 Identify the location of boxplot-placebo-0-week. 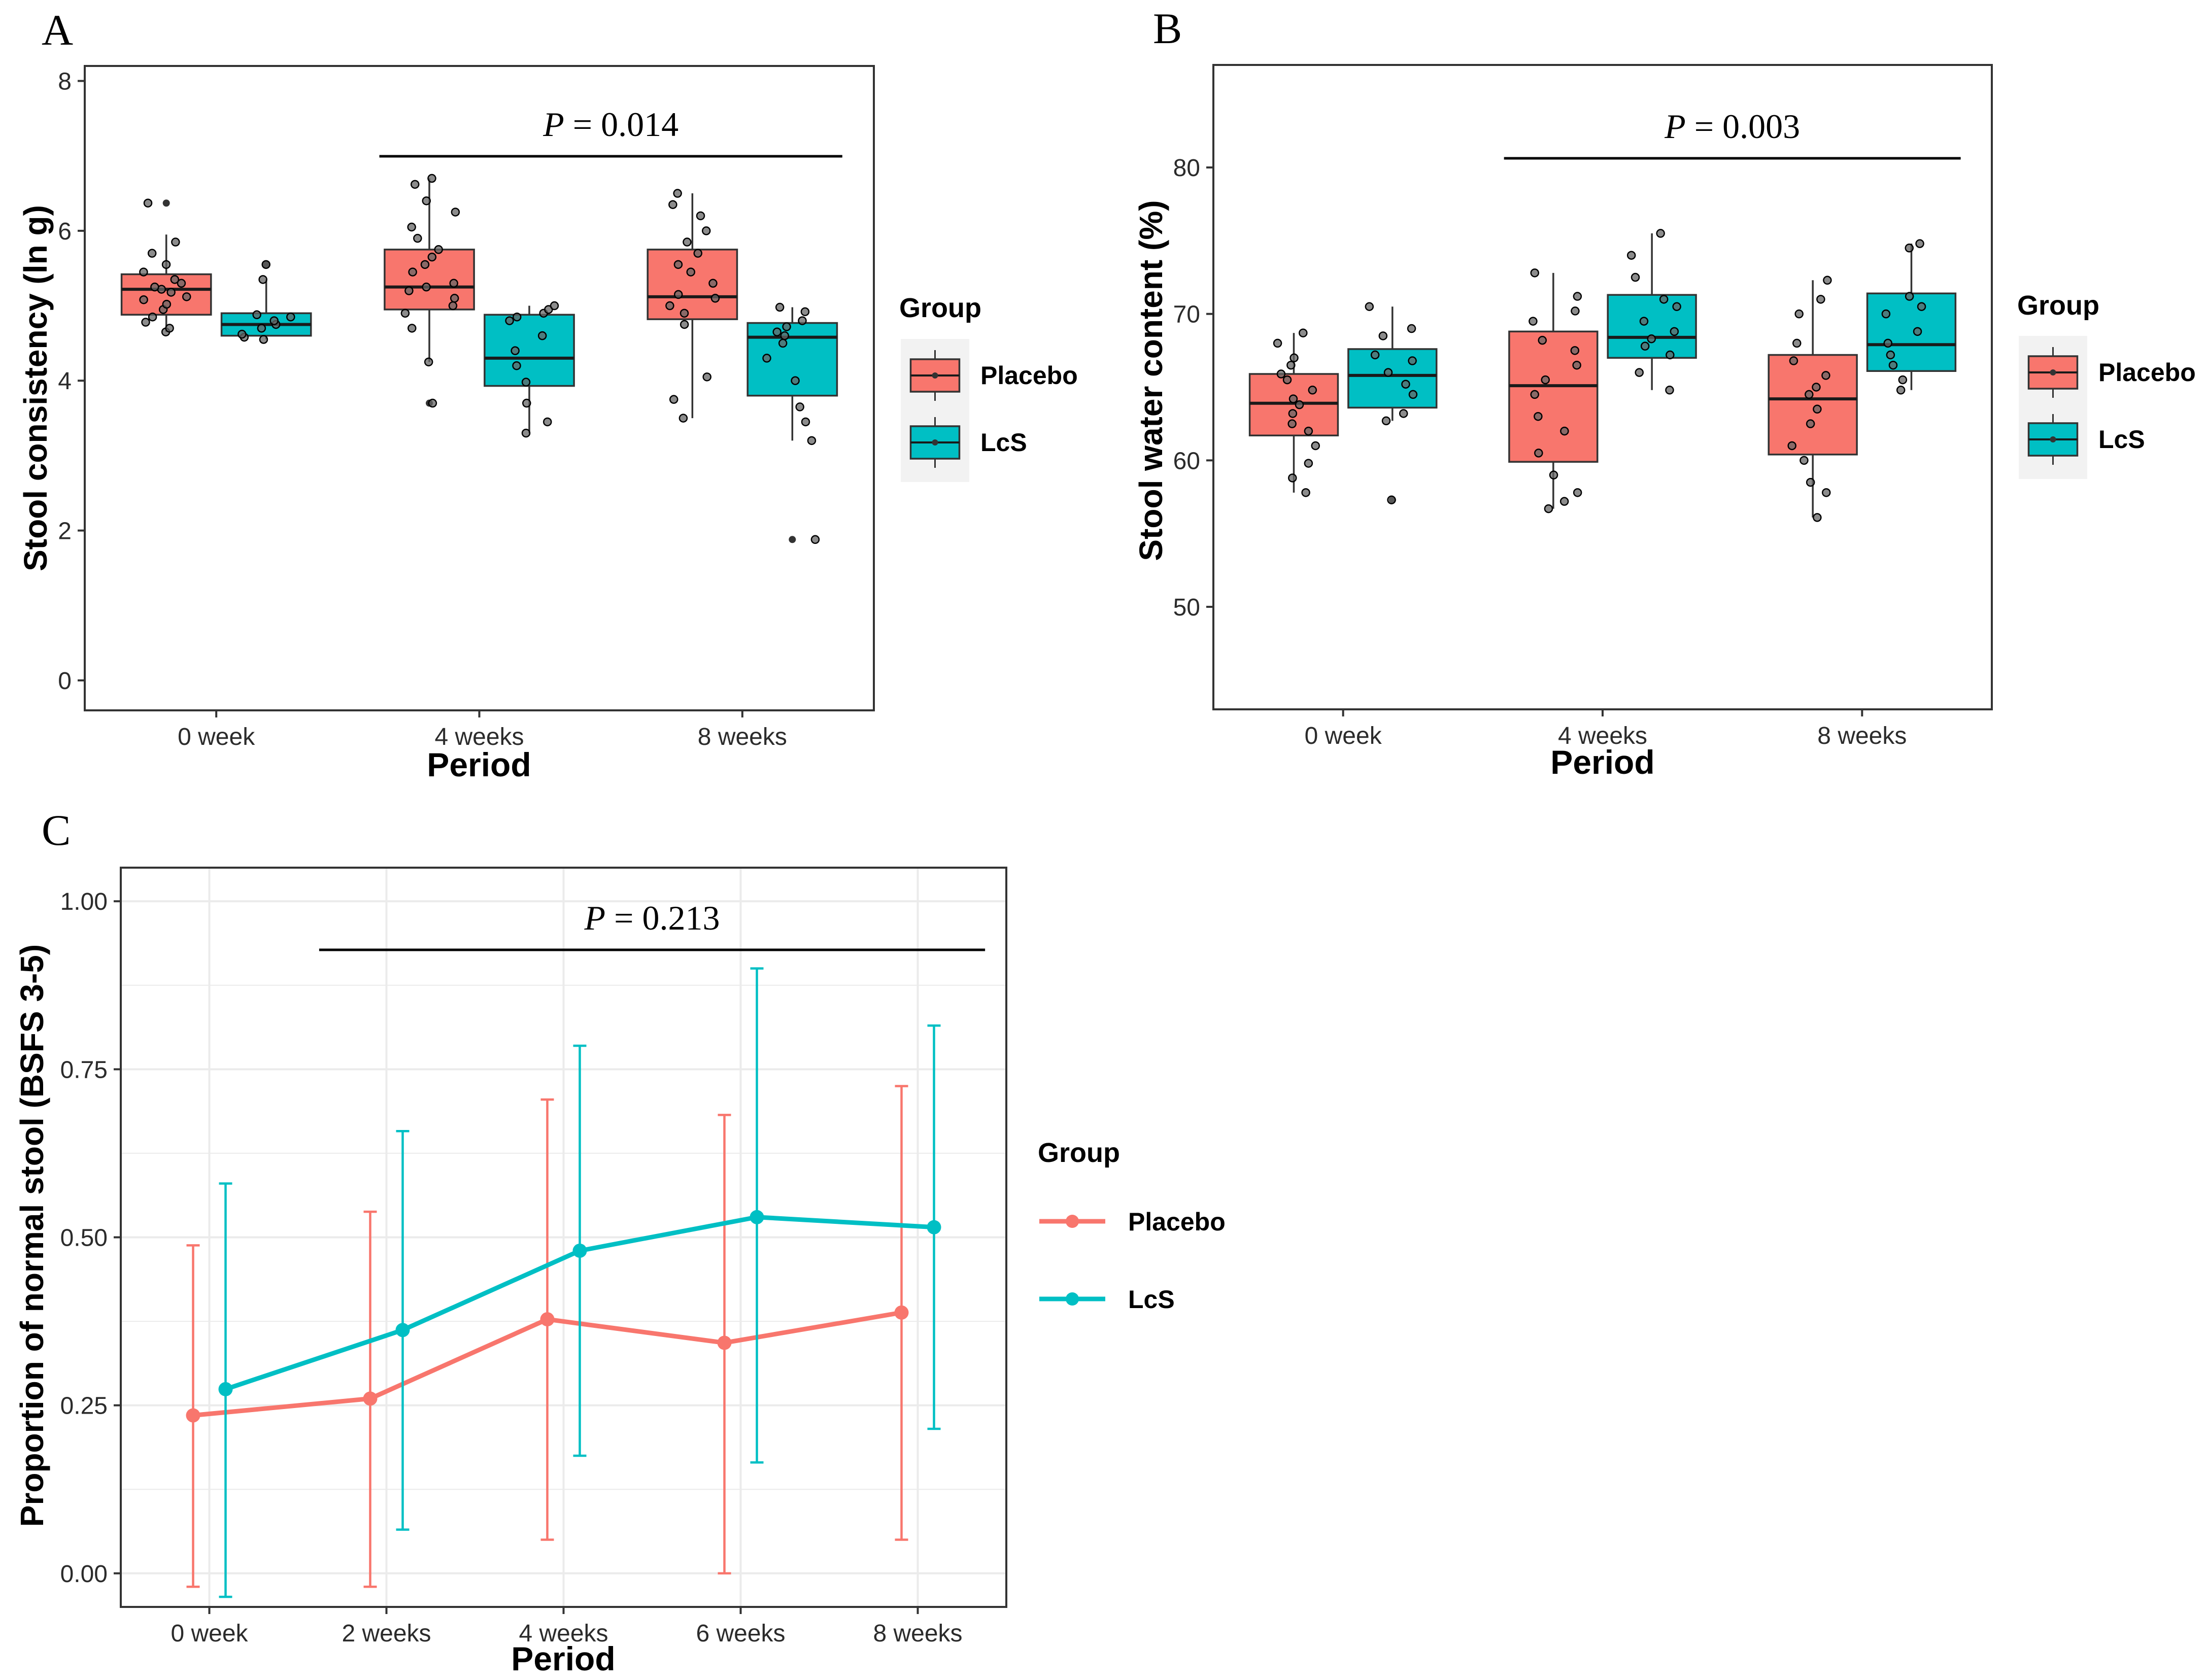
(1293, 412).